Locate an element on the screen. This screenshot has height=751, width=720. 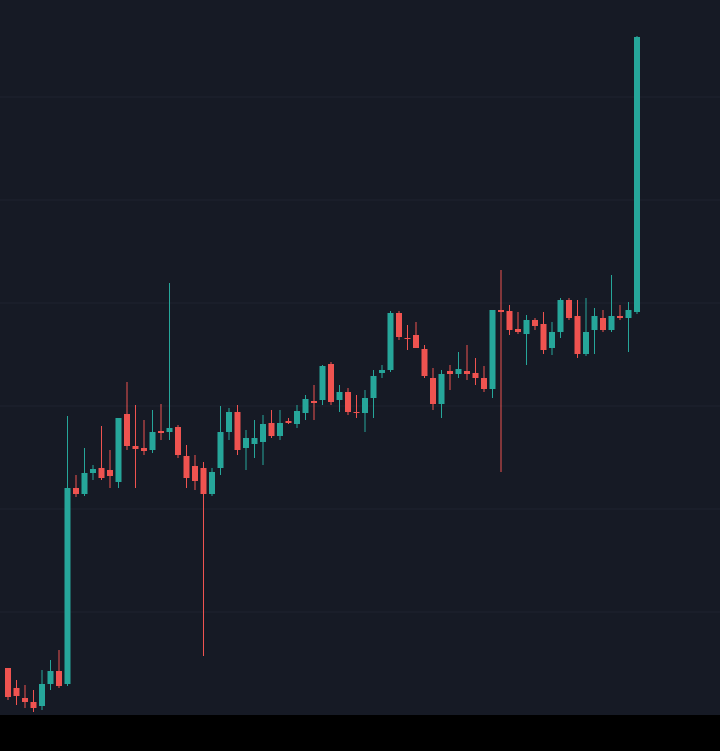
bottom-bar is located at coordinates (360, 733).